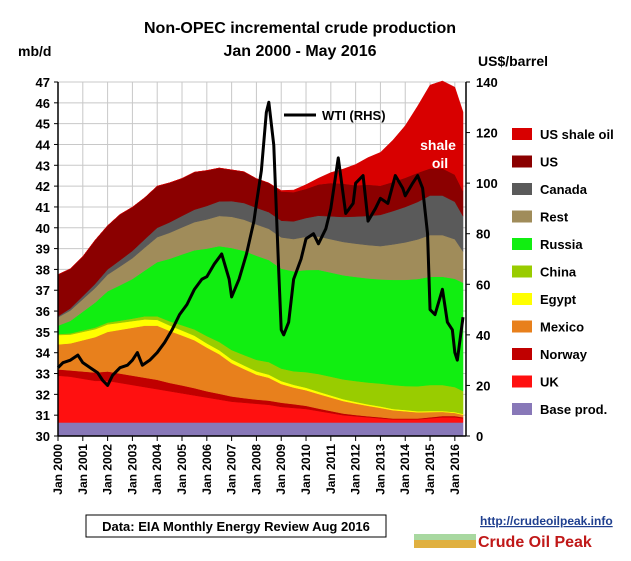 This screenshot has width=631, height=561. What do you see at coordinates (43, 290) in the screenshot?
I see `y-left-tick-label: 37` at bounding box center [43, 290].